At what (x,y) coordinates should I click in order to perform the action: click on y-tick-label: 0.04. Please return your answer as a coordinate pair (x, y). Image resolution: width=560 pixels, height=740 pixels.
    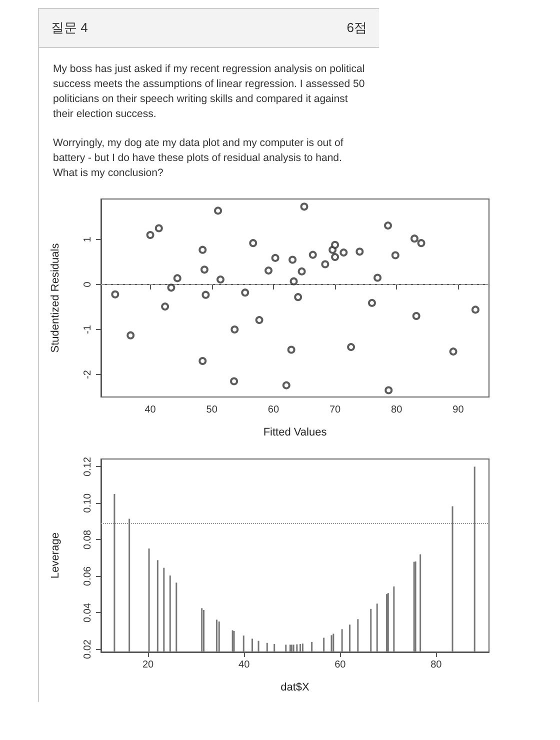
    Looking at the image, I should click on (88, 612).